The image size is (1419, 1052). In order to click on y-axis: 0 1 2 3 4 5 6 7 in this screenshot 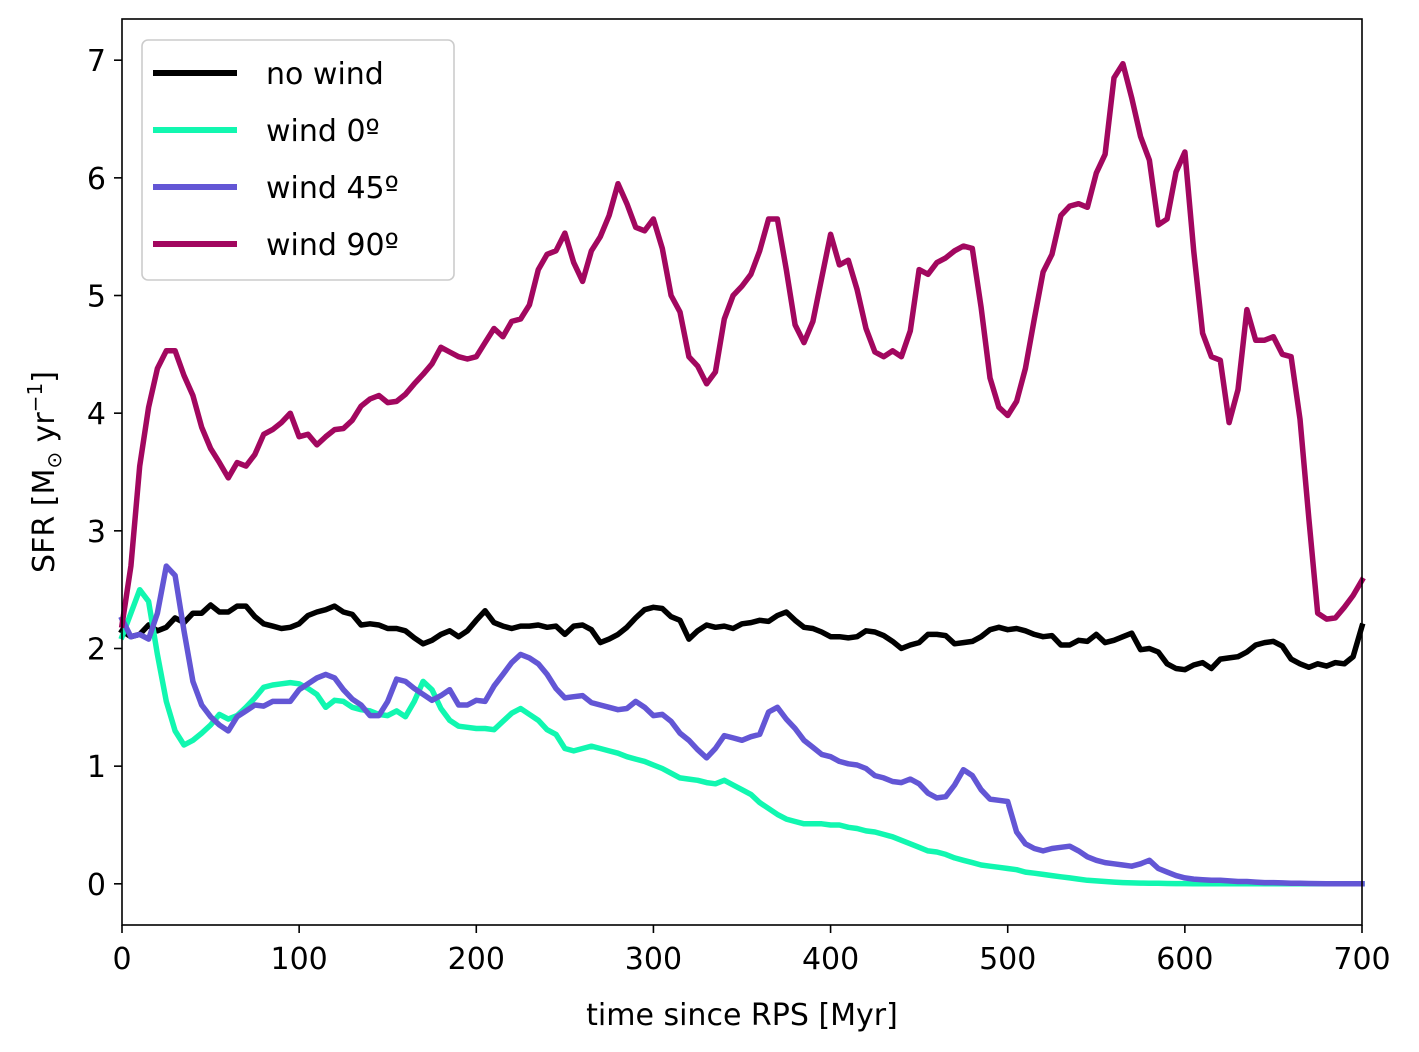, I will do `click(104, 473)`.